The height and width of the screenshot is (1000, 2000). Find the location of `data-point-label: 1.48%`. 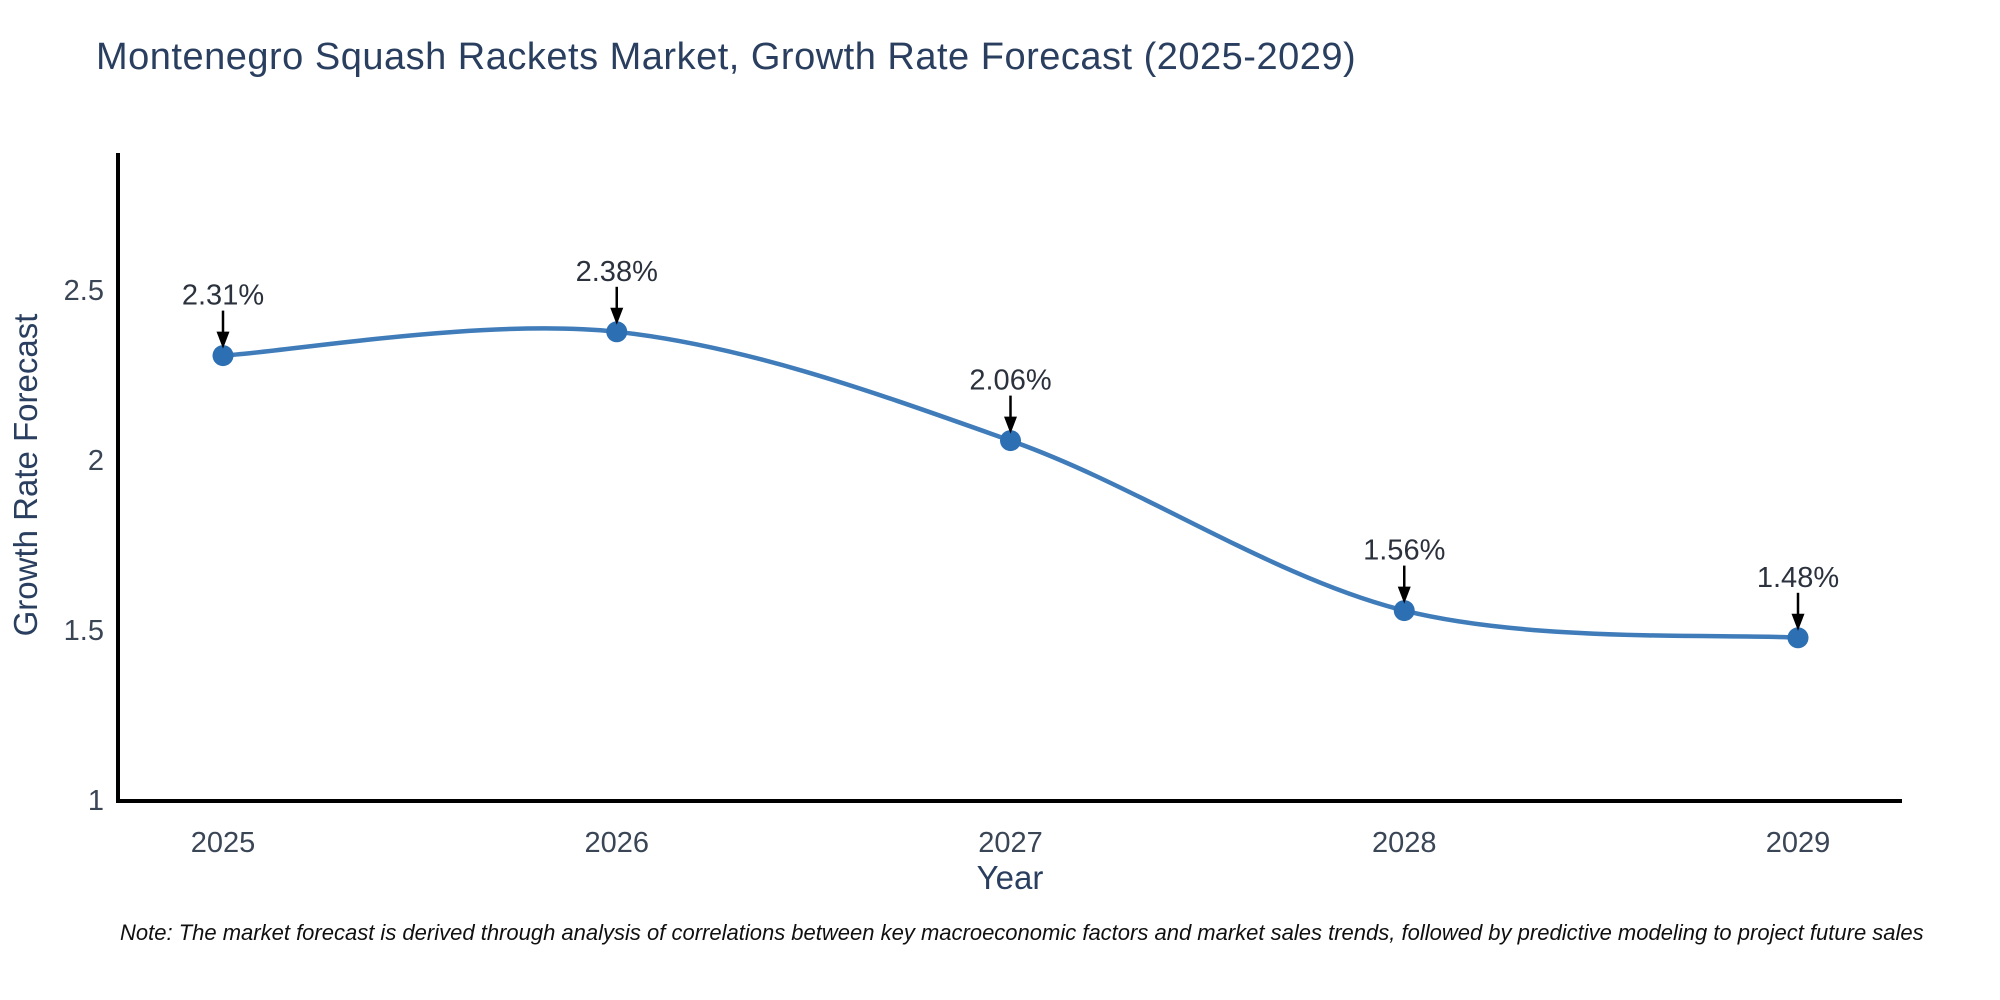

data-point-label: 1.48% is located at coordinates (1798, 578).